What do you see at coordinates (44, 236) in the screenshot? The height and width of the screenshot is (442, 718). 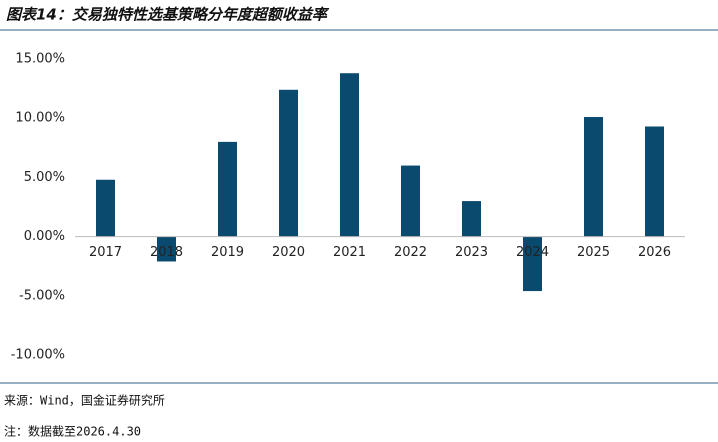 I see `y-tick-label: 0.00%` at bounding box center [44, 236].